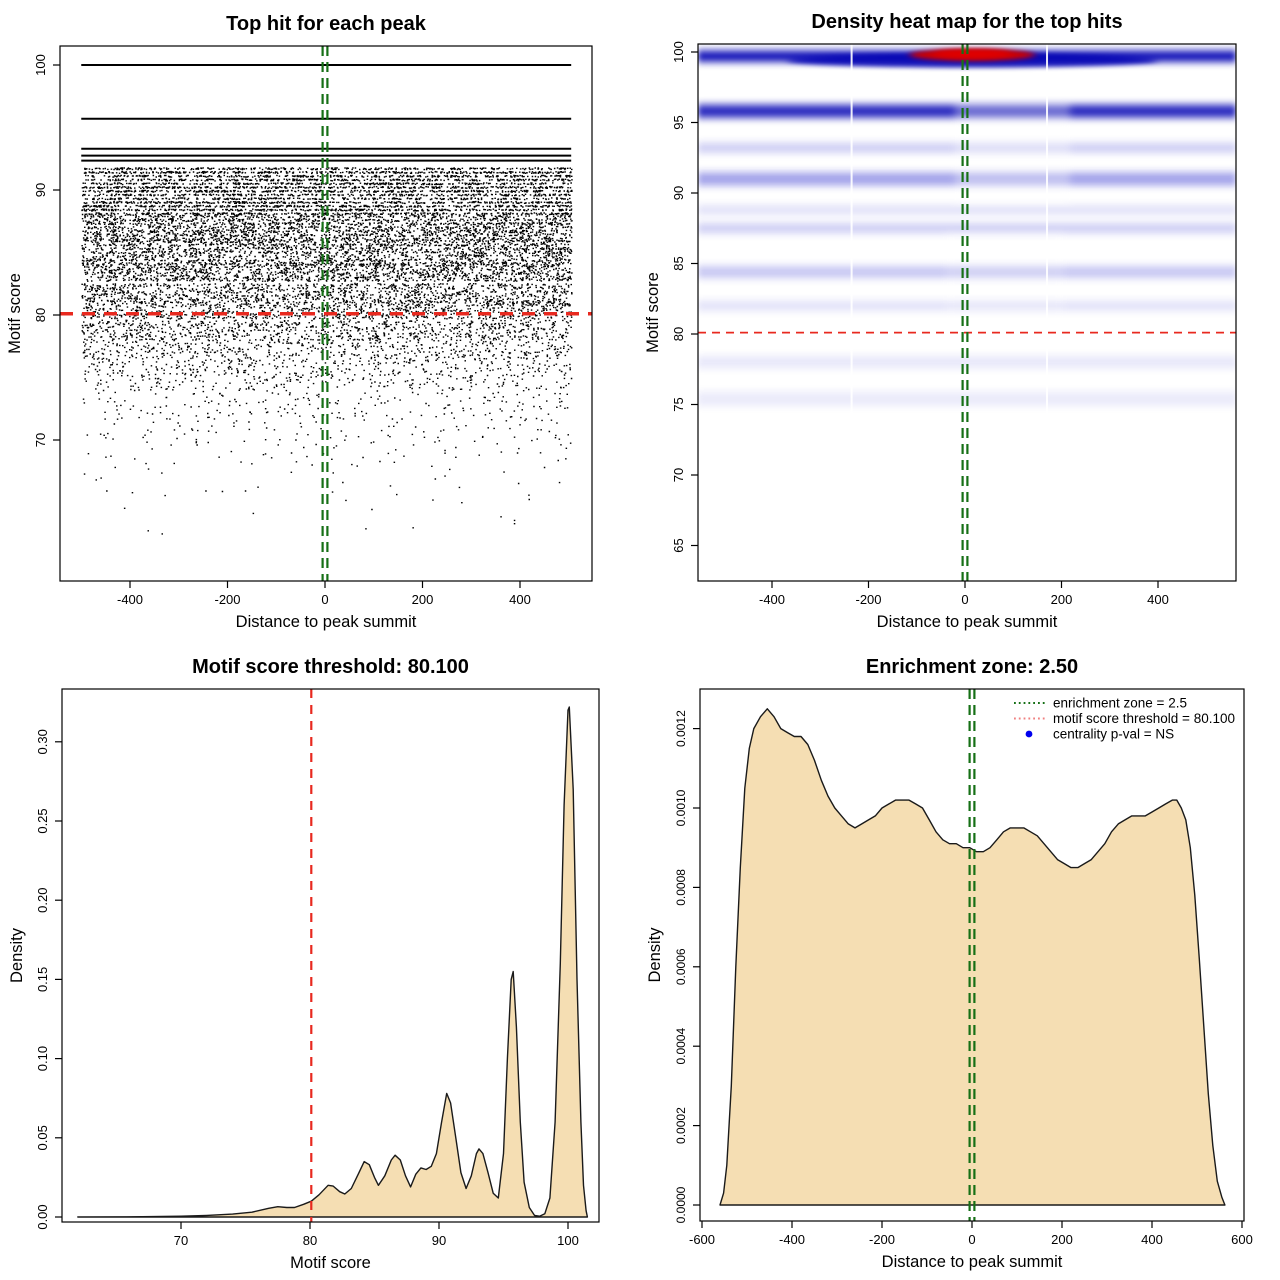 The image size is (1280, 1280). I want to click on x-tick-label: -600, so click(702, 1239).